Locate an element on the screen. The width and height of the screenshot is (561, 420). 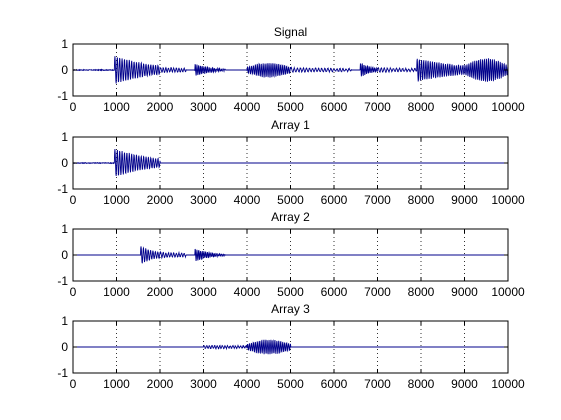
chart-title: Array 3 is located at coordinates (290, 309).